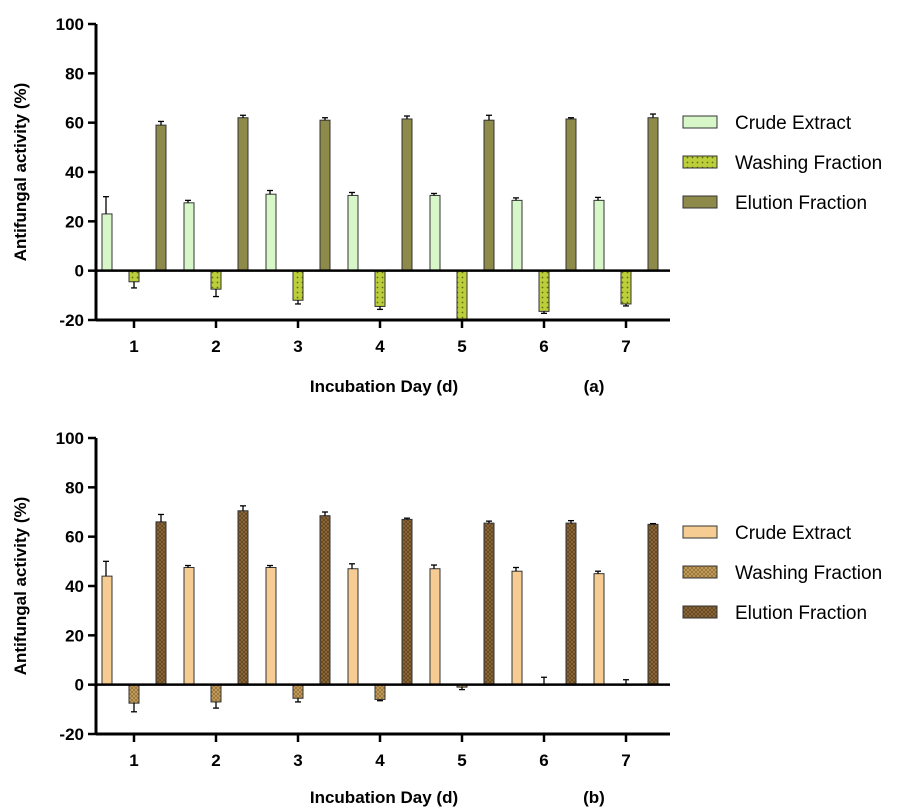 The width and height of the screenshot is (917, 811). What do you see at coordinates (489, 604) in the screenshot?
I see `bar-b-series2-day5` at bounding box center [489, 604].